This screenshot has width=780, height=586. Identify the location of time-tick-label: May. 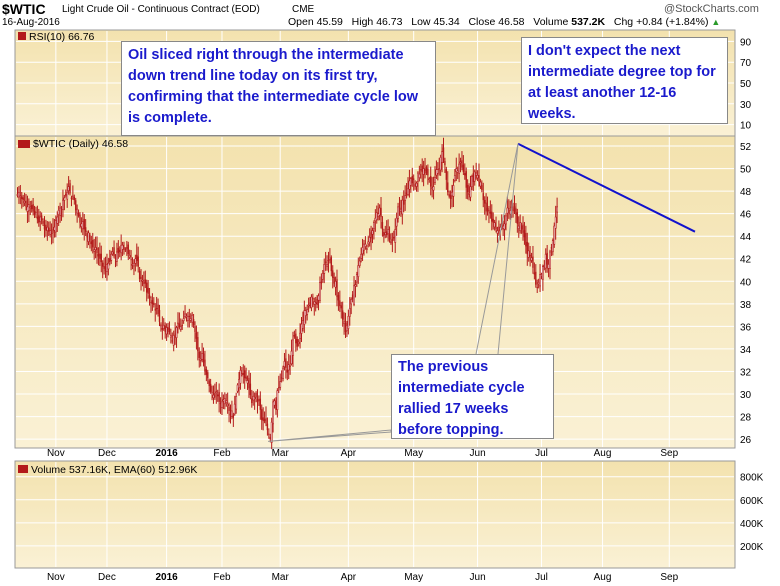
(413, 453).